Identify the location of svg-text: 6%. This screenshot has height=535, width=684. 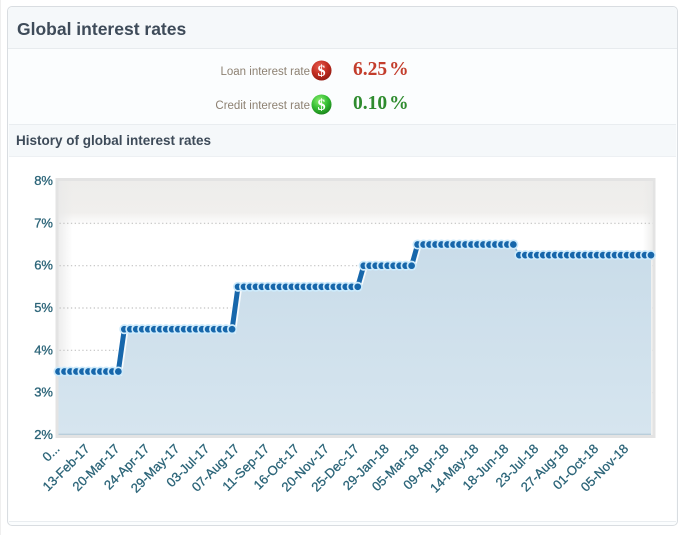
(43, 265).